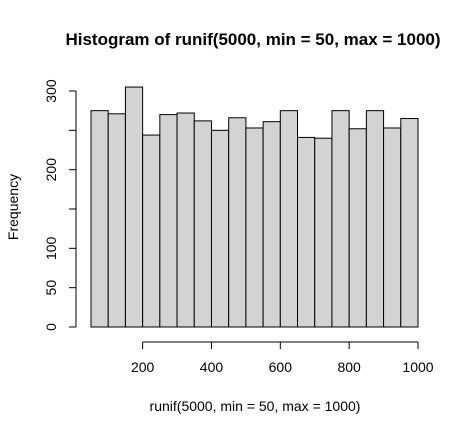 This screenshot has height=435, width=471. What do you see at coordinates (51, 288) in the screenshot?
I see `y-axis-tick-label: 50` at bounding box center [51, 288].